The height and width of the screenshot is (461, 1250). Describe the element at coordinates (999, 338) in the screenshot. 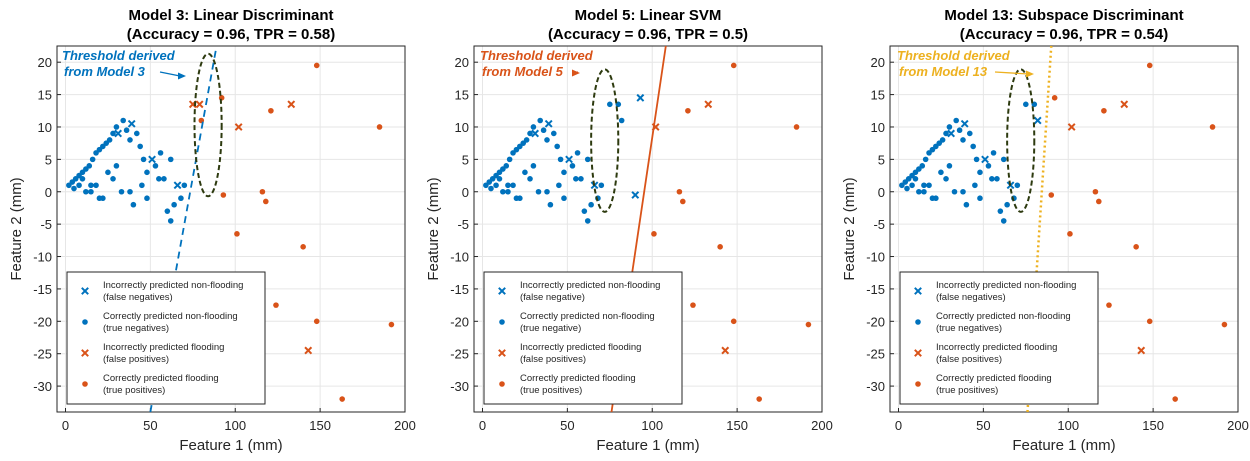

I see `legend-box` at that location.